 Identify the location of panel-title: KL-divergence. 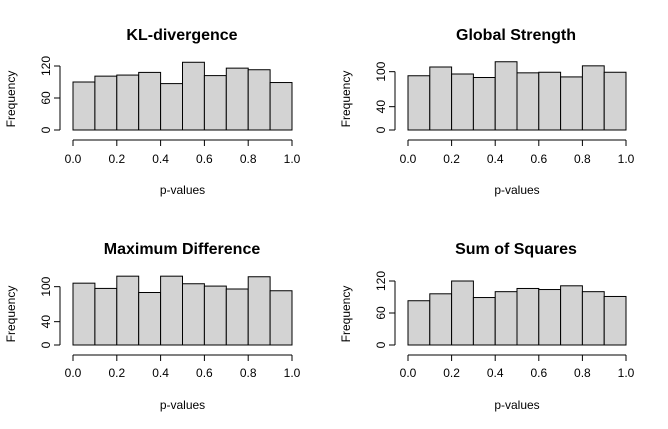
(181, 35).